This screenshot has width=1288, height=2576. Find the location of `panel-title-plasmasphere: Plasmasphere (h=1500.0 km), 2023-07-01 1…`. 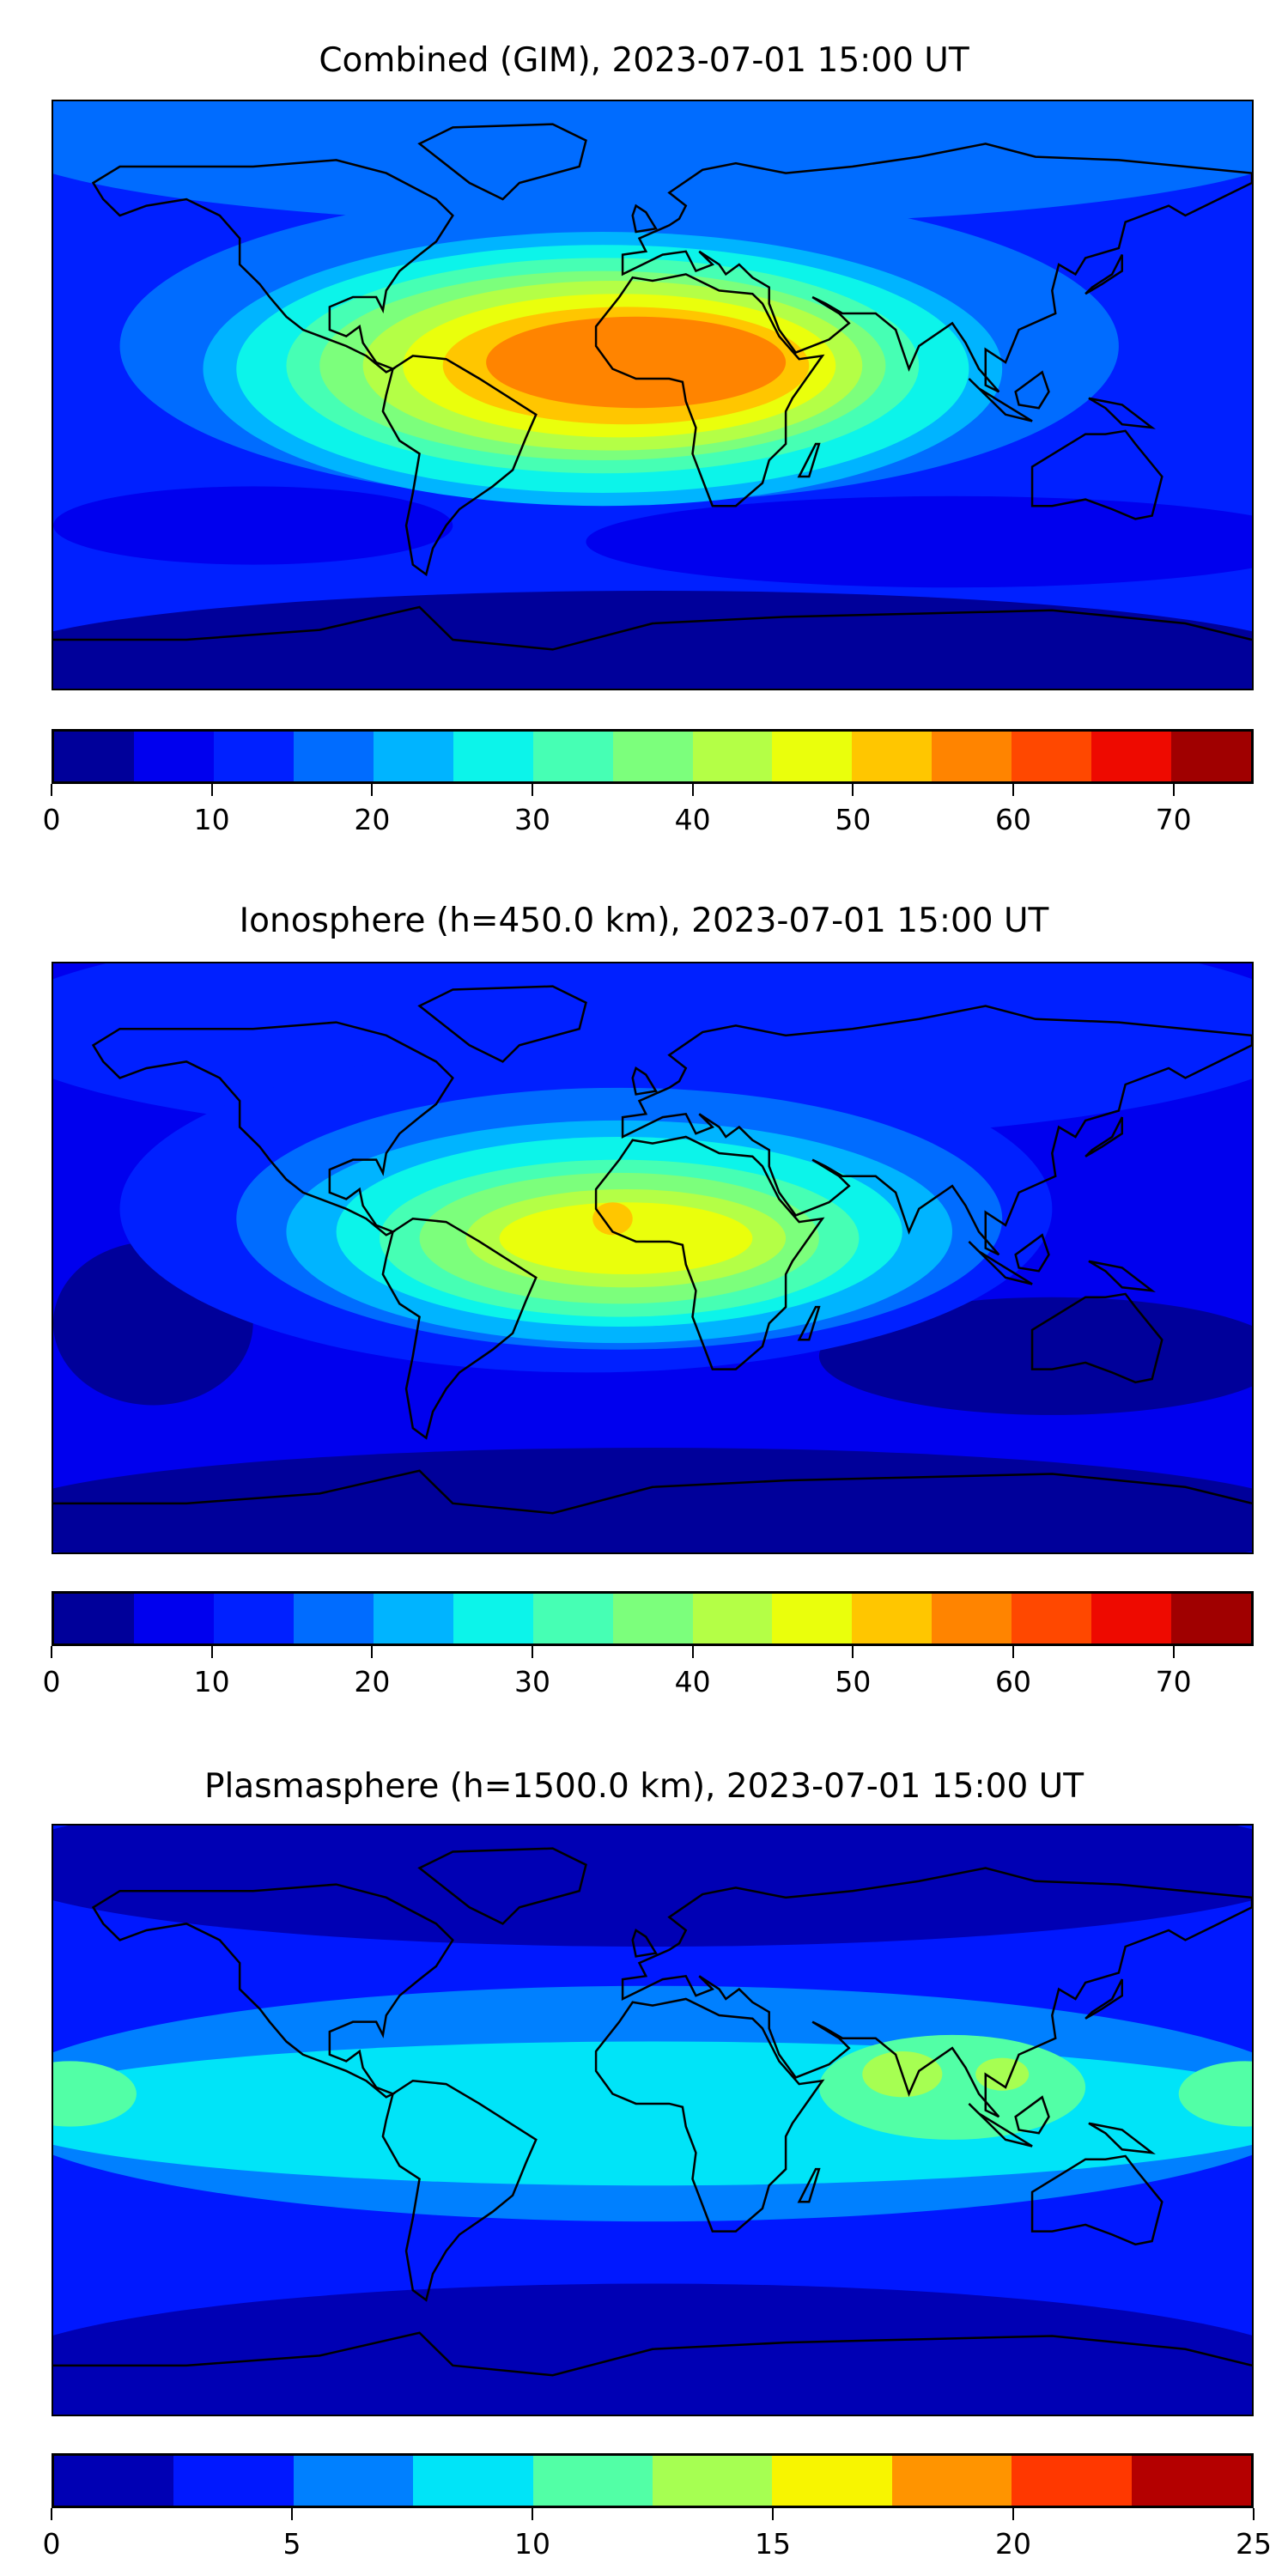

panel-title-plasmasphere: Plasmasphere (h=1500.0 km), 2023-07-01 1… is located at coordinates (644, 1786).